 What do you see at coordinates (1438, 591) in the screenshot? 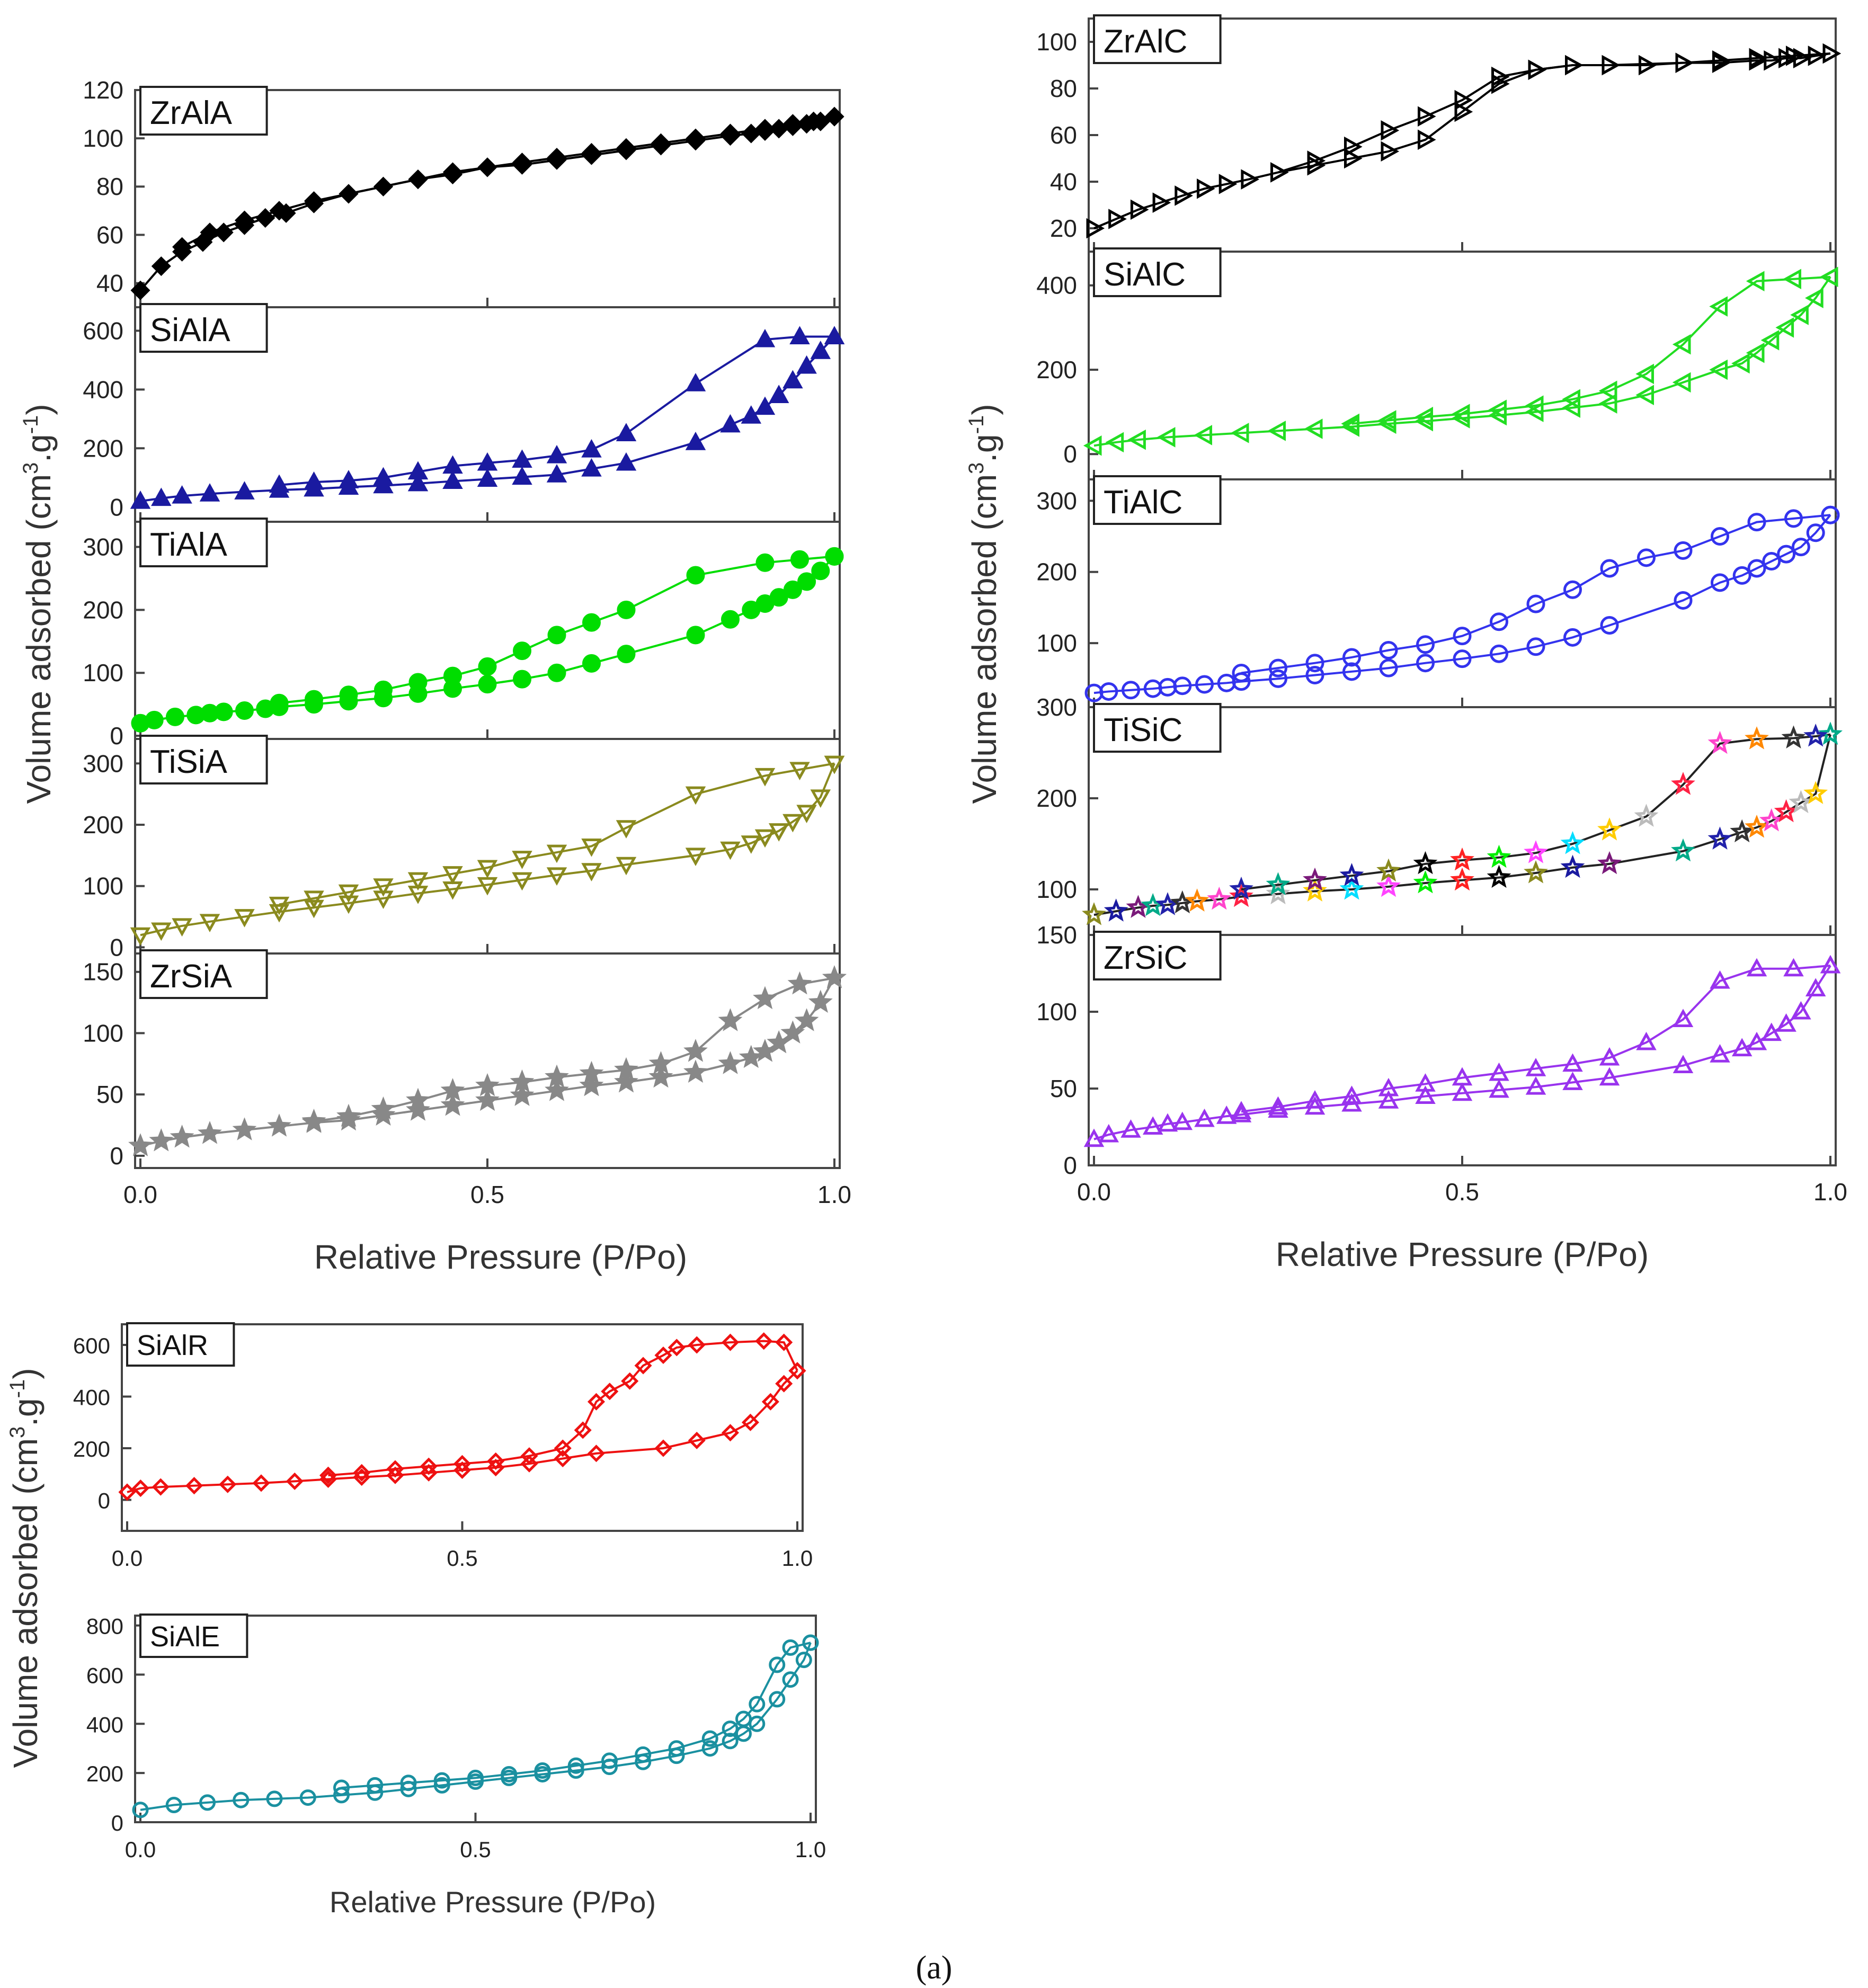
I see `panel-tialc: 100 200 300 TiAlC` at bounding box center [1438, 591].